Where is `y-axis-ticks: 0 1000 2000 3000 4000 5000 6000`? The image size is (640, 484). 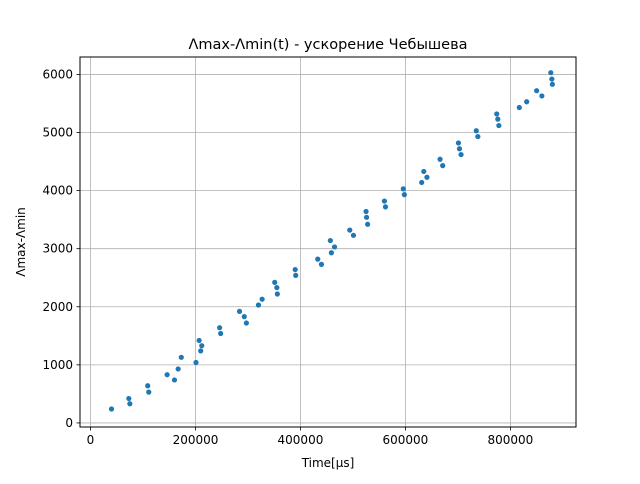 y-axis-ticks: 0 1000 2000 3000 4000 5000 6000 is located at coordinates (61, 248).